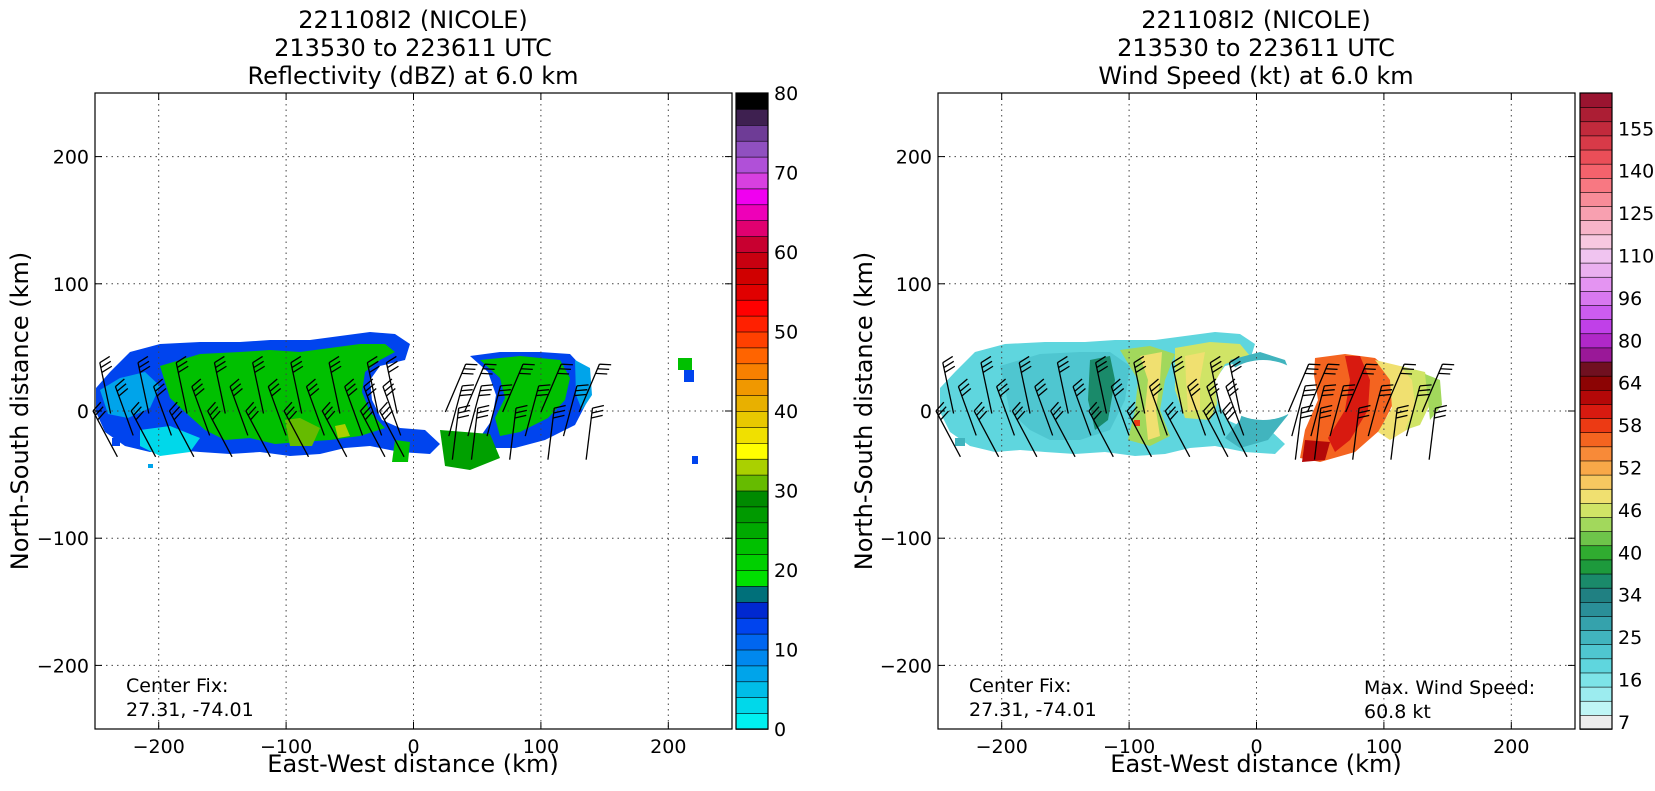 The width and height of the screenshot is (1655, 791). What do you see at coordinates (1630, 553) in the screenshot?
I see `colorbar-tick-label: 40` at bounding box center [1630, 553].